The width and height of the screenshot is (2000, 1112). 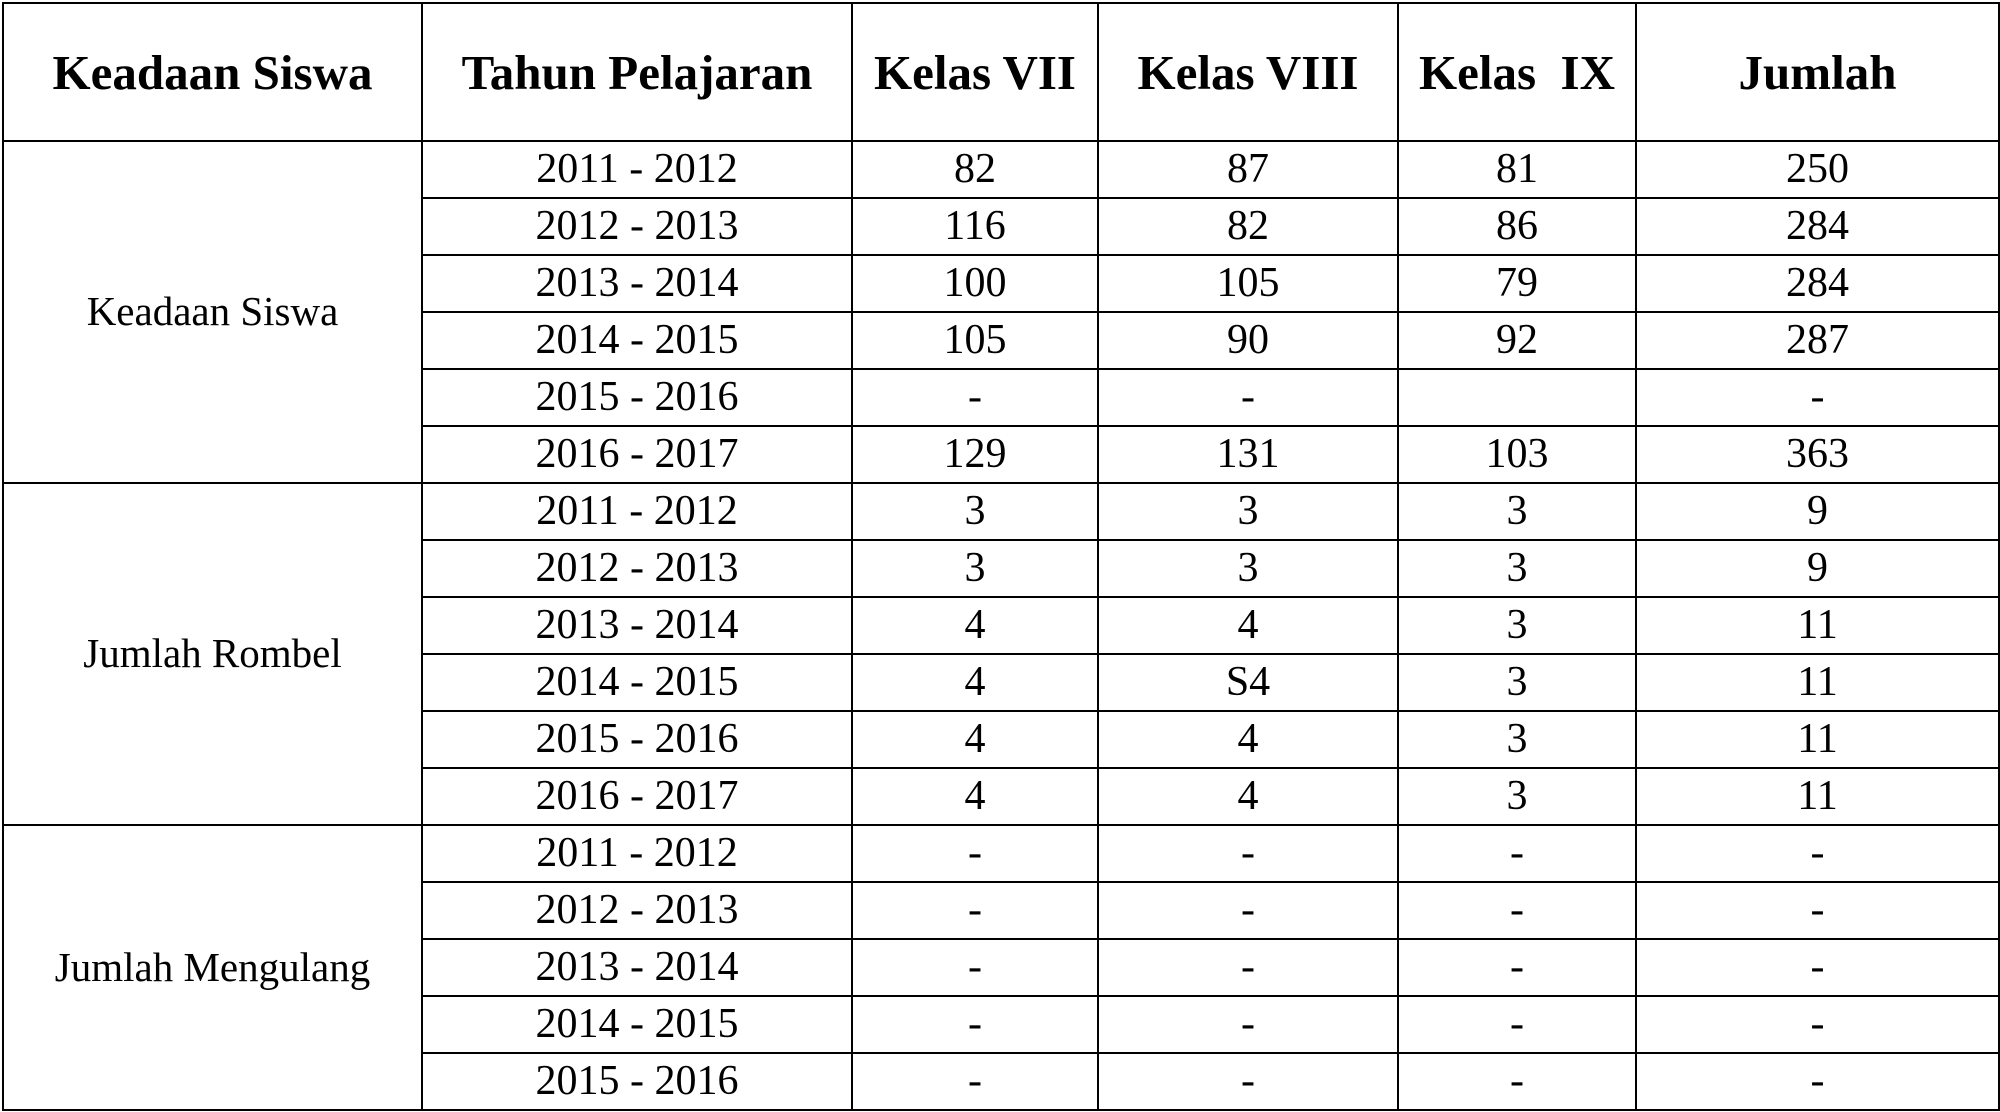 I want to click on kelas-viii-cell: 82, so click(x=1248, y=226).